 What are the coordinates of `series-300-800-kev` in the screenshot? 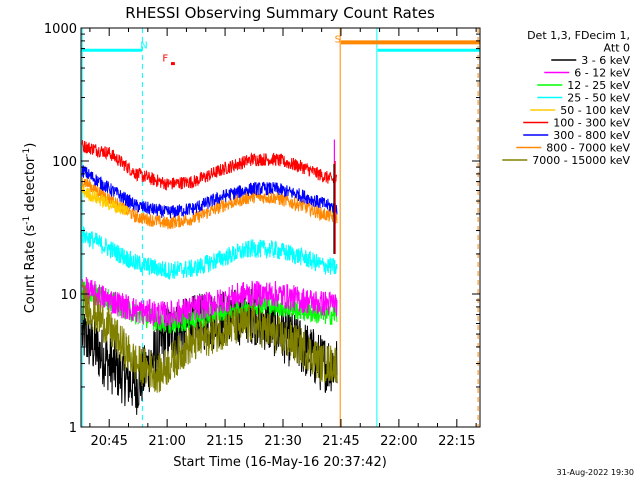 It's located at (209, 192).